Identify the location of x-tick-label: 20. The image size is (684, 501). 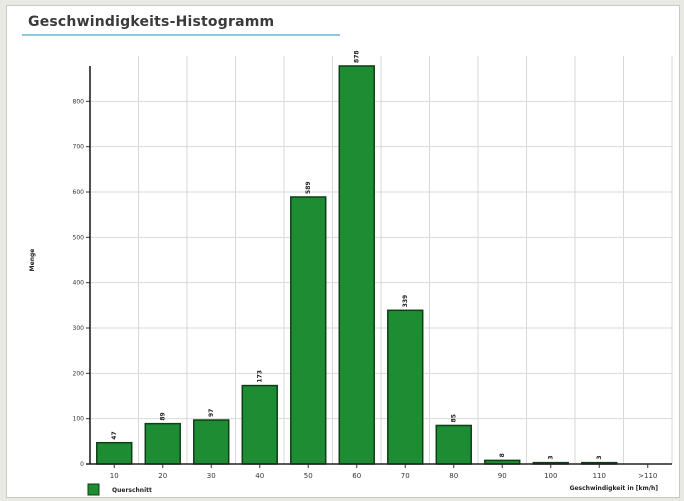
(162, 476).